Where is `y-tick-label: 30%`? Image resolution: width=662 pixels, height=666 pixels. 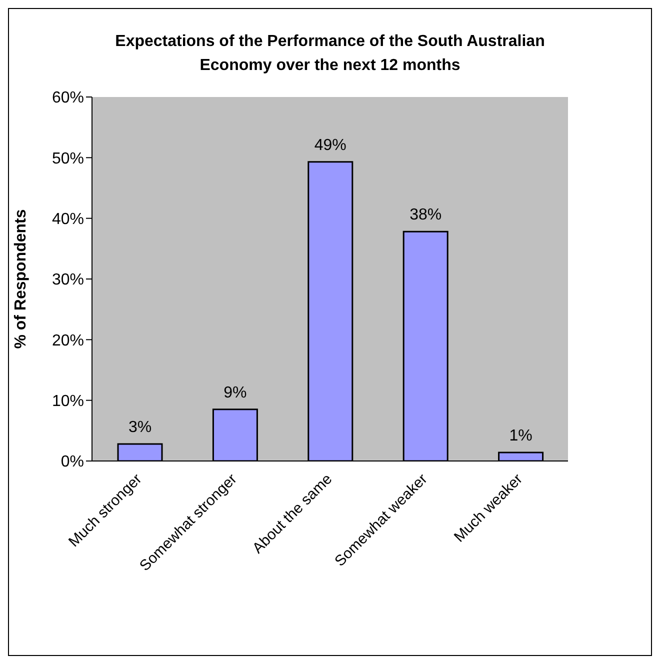 y-tick-label: 30% is located at coordinates (68, 280).